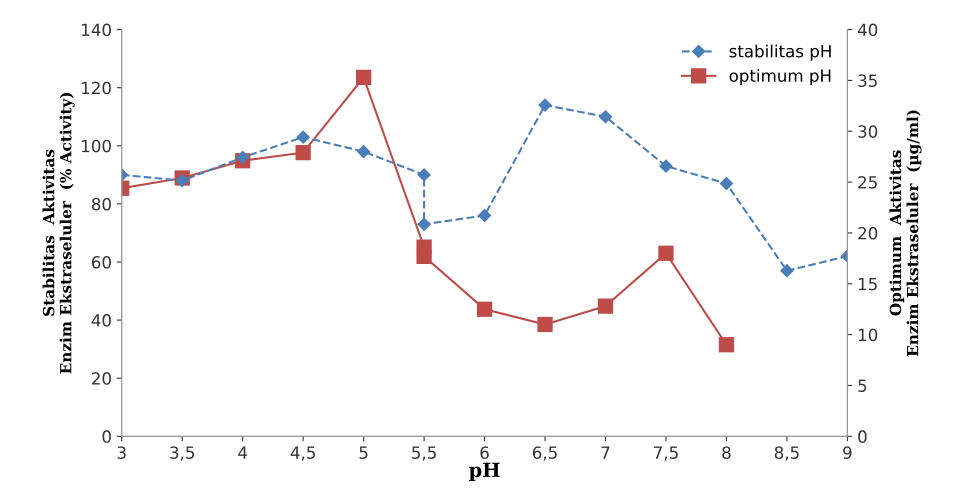  Describe the element at coordinates (606, 452) in the screenshot. I see `x-tick-label: 7` at that location.